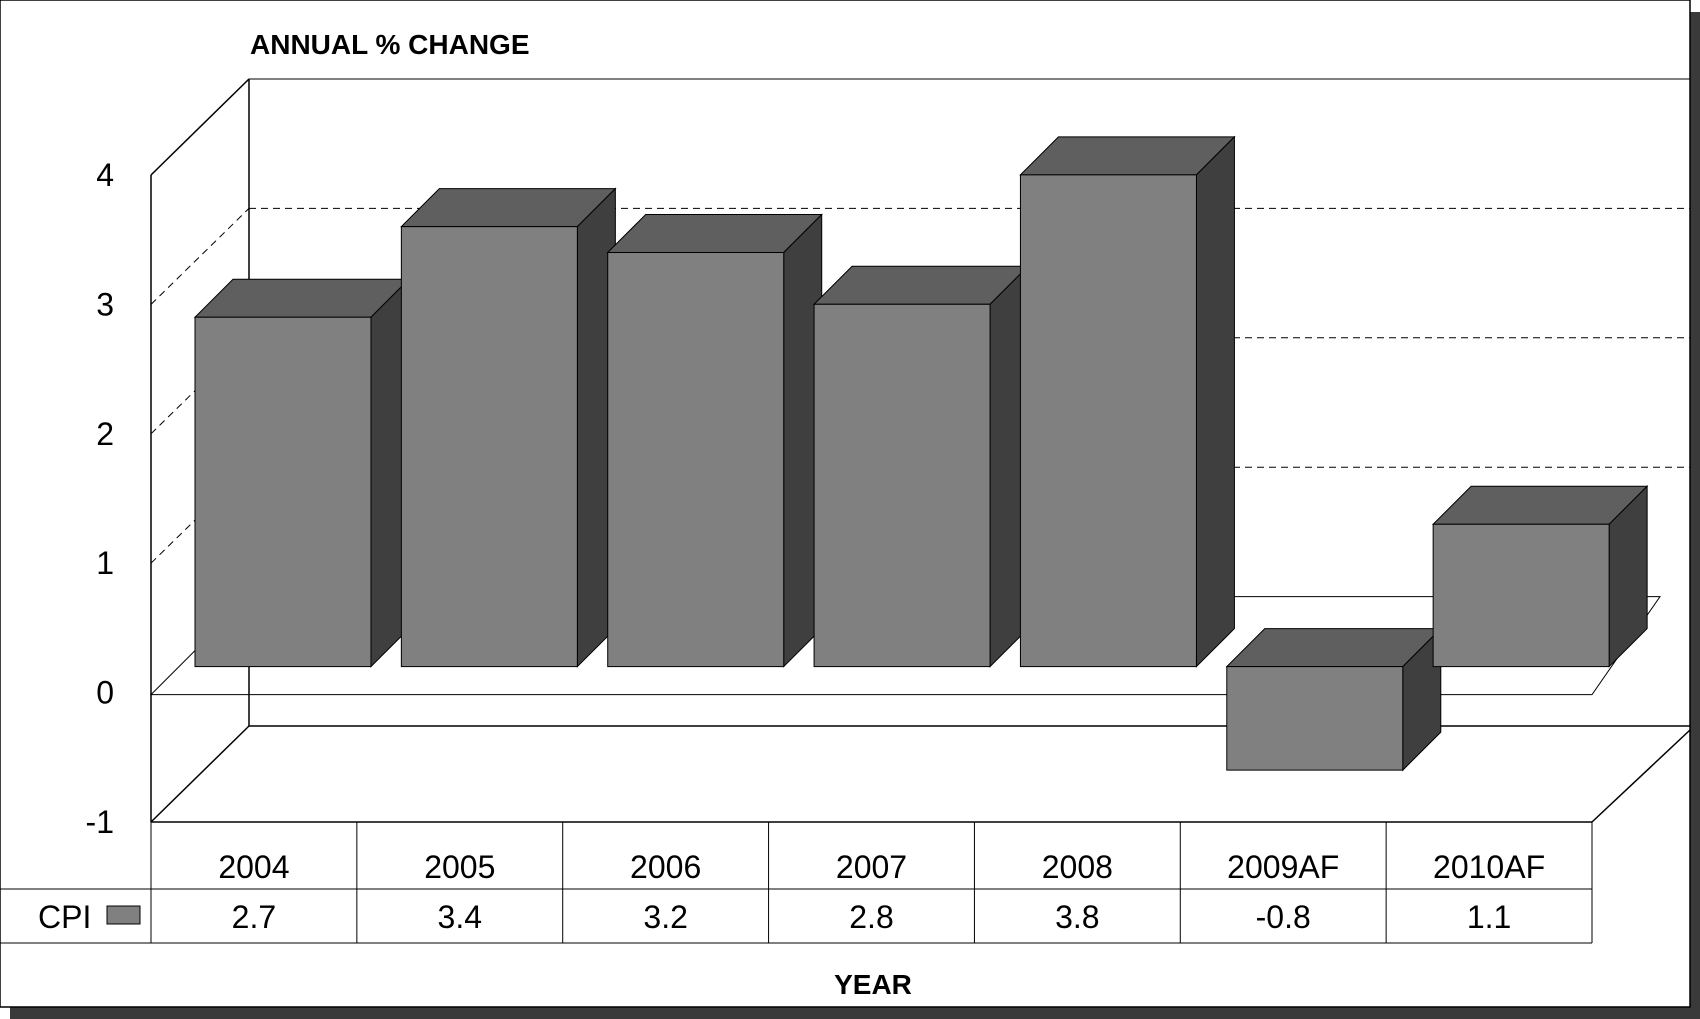 The image size is (1700, 1019). I want to click on bar-2009AF, so click(1333, 699).